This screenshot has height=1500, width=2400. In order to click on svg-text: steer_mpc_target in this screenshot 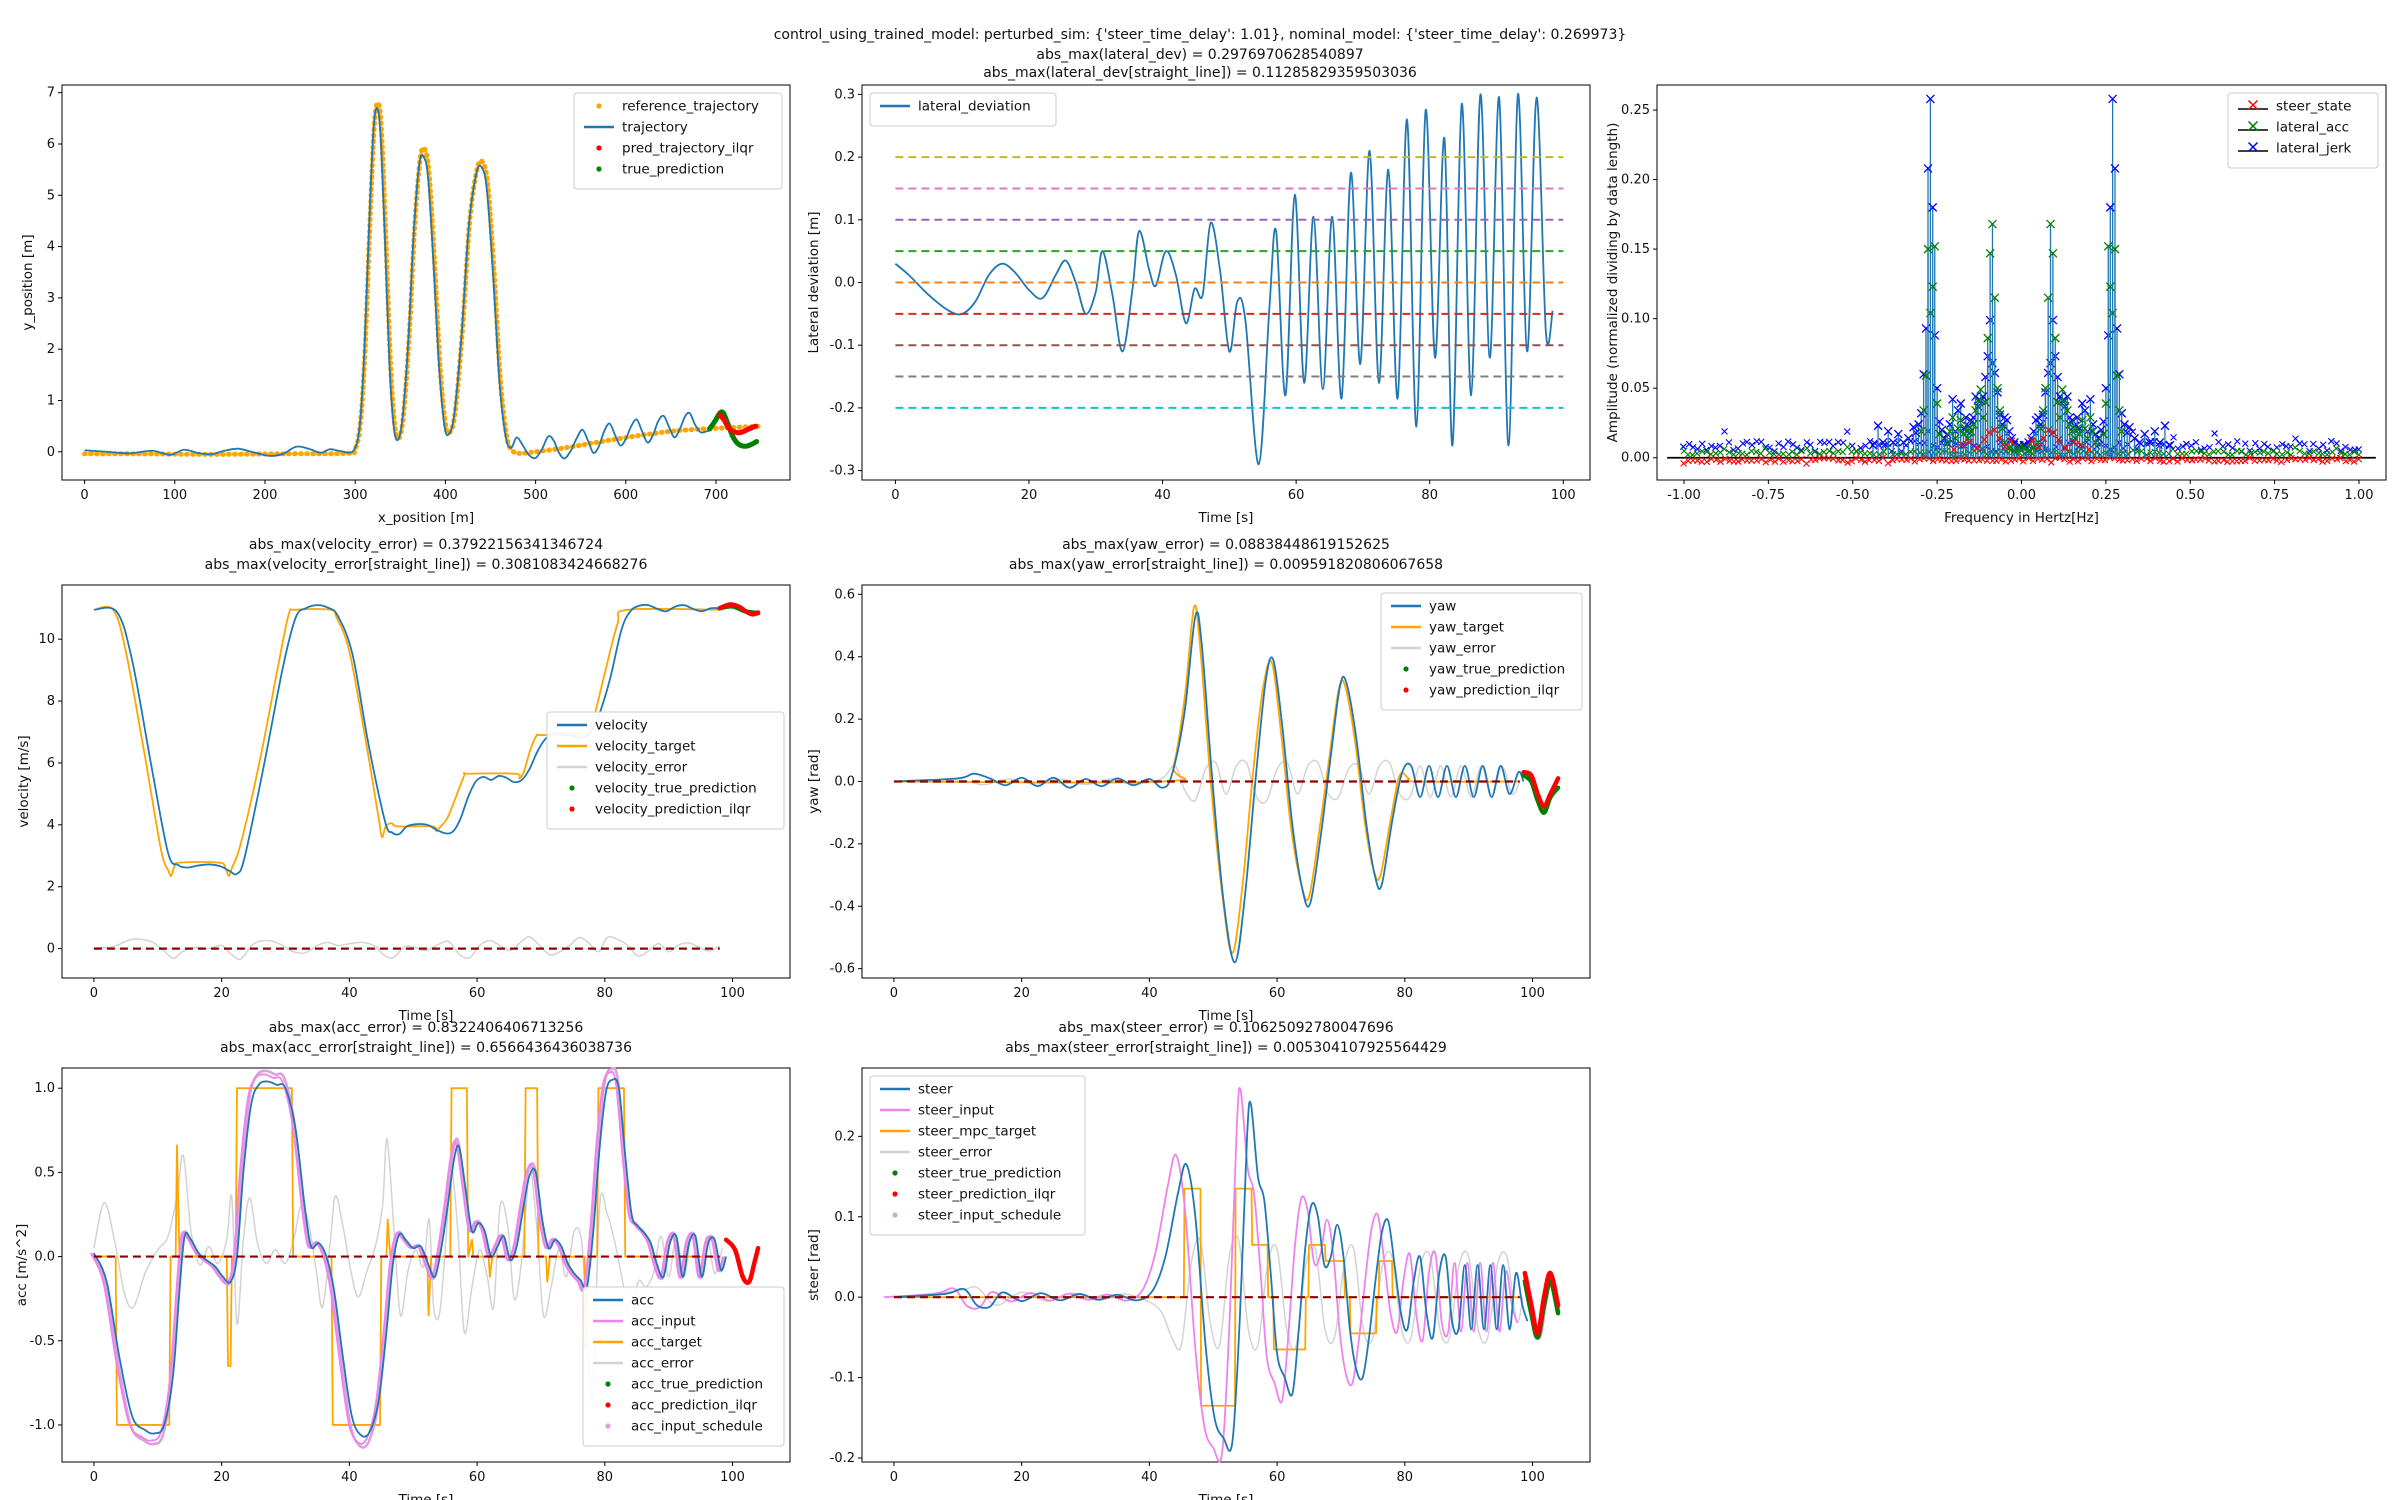, I will do `click(977, 1132)`.